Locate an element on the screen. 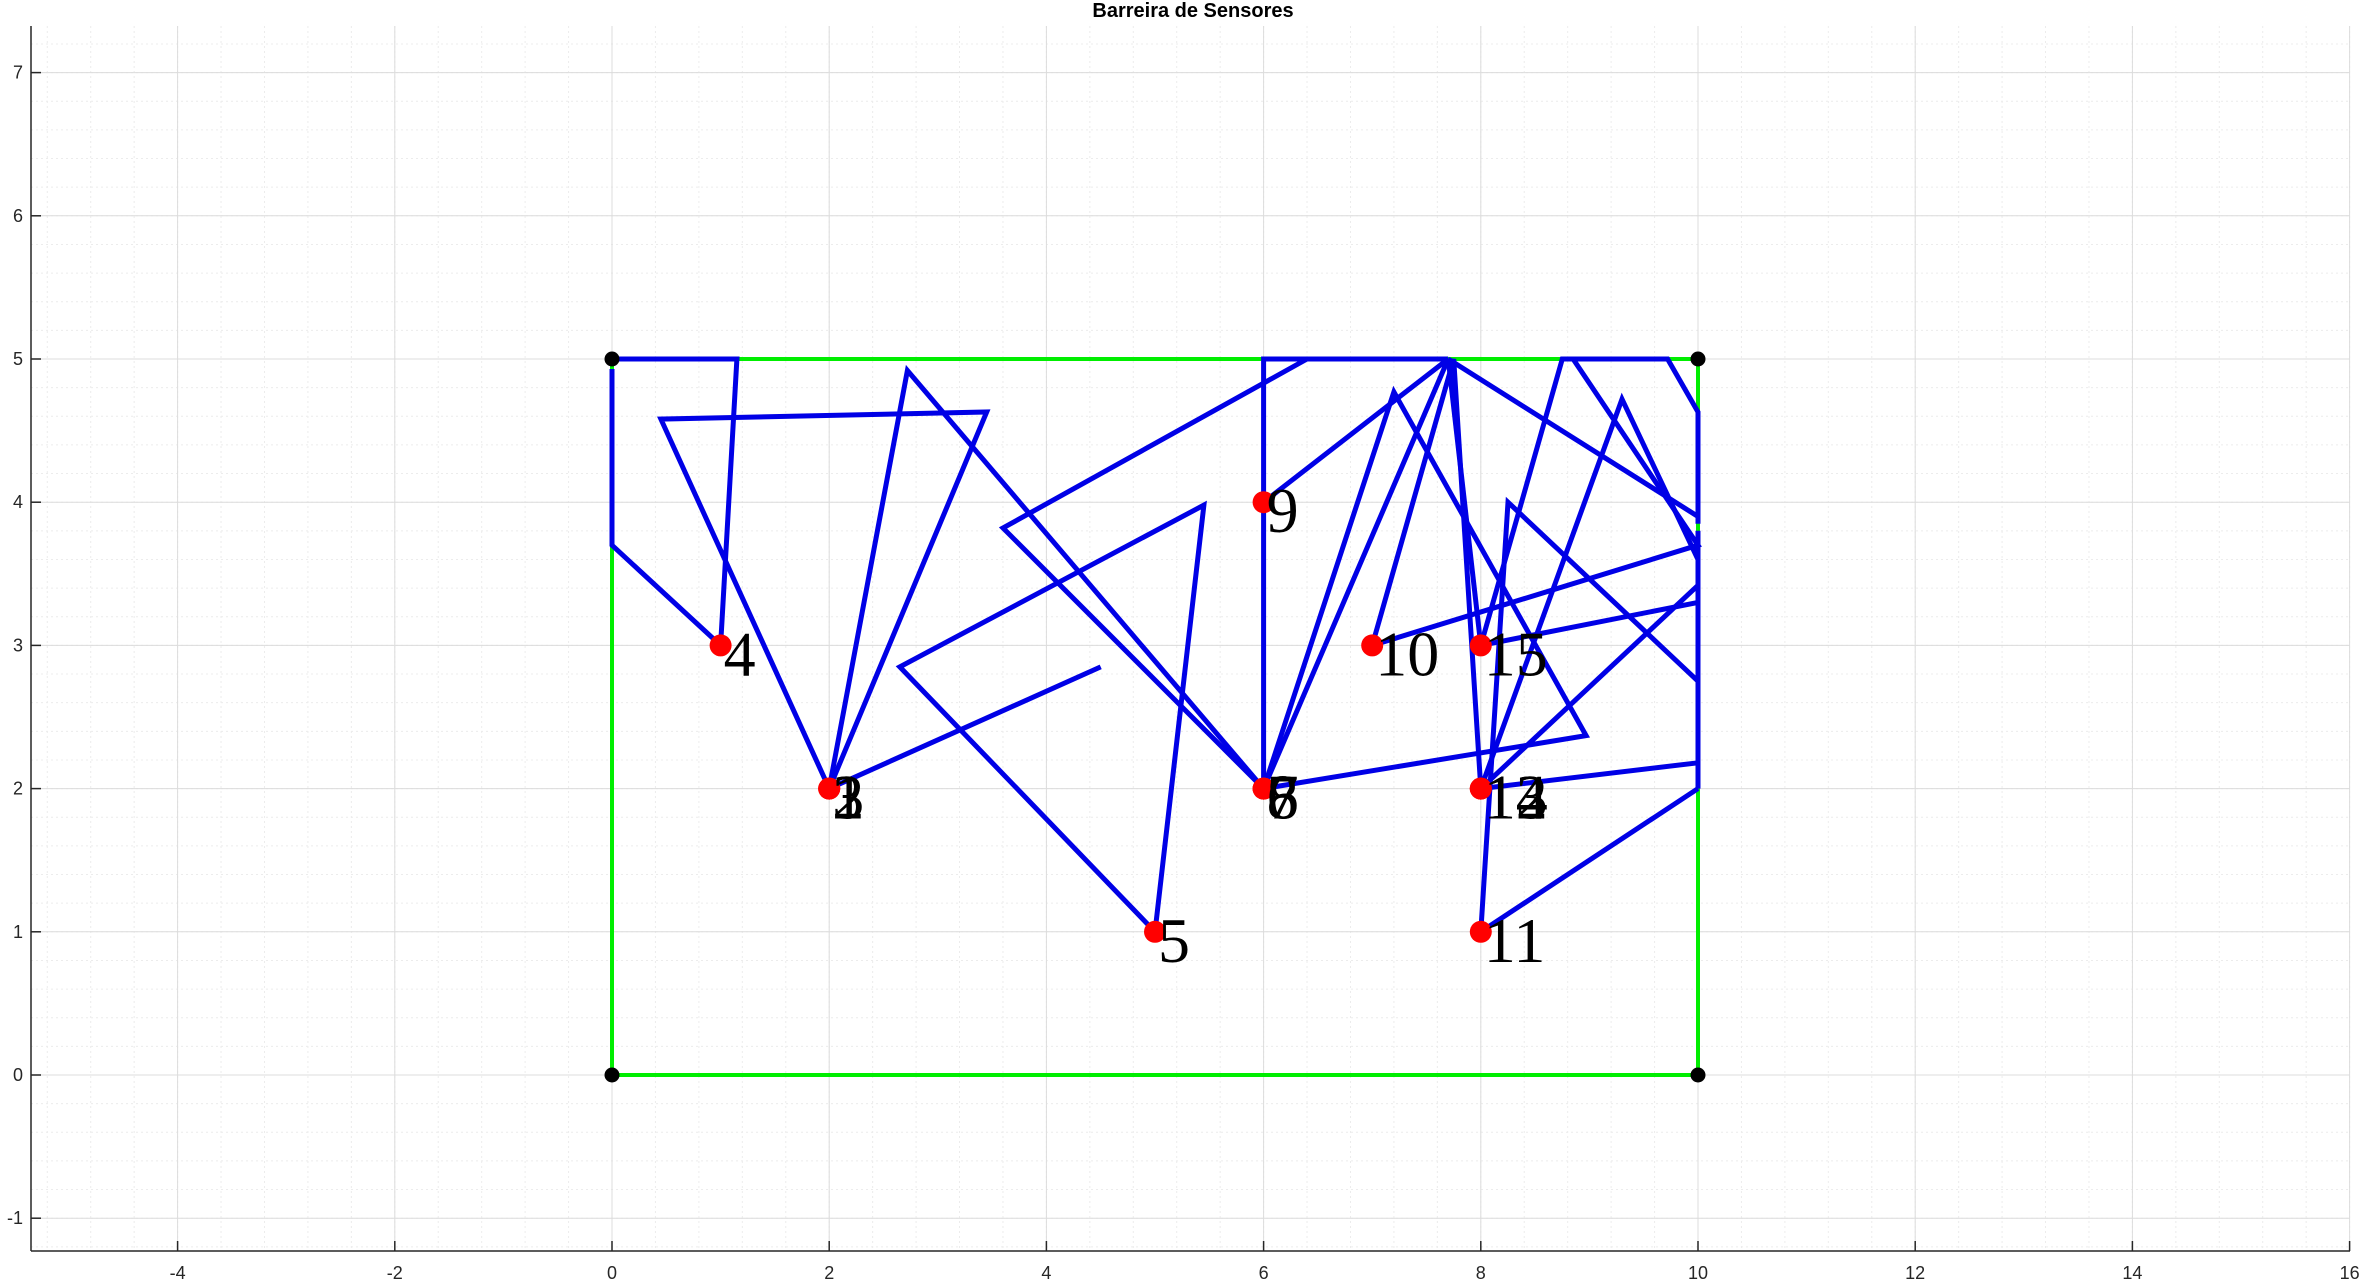  x-tick-label: 10 is located at coordinates (1698, 1273).